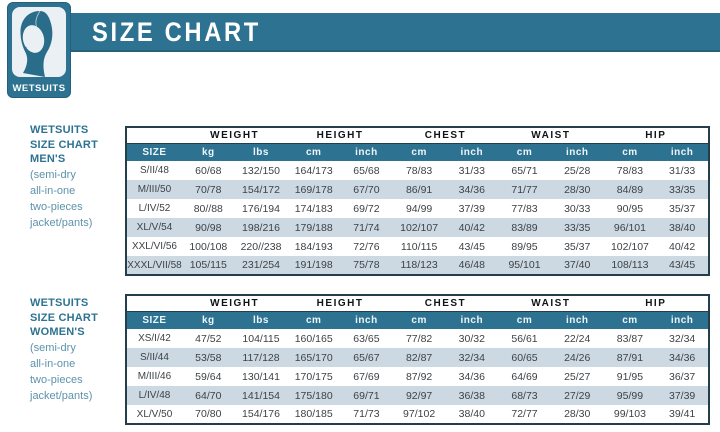  Describe the element at coordinates (656, 303) in the screenshot. I see `group-header-hip: HIP` at that location.